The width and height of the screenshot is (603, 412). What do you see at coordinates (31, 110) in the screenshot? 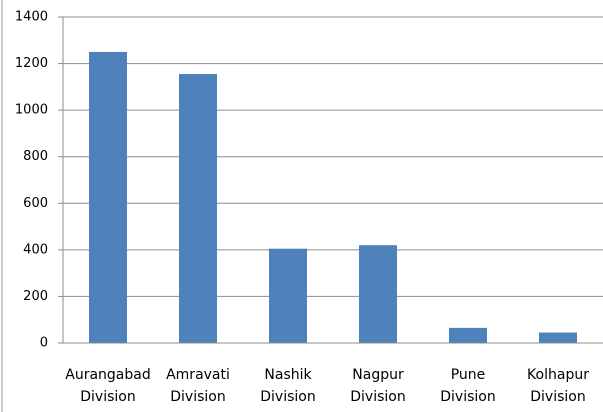
I see `y-tick-label: 1000` at bounding box center [31, 110].